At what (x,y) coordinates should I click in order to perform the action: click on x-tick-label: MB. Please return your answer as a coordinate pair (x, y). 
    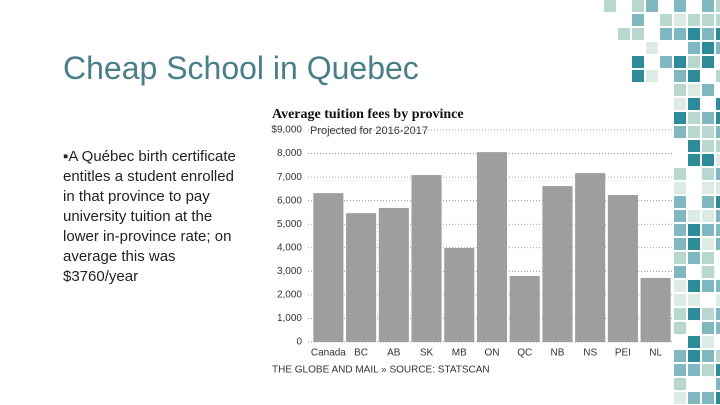
    Looking at the image, I should click on (459, 353).